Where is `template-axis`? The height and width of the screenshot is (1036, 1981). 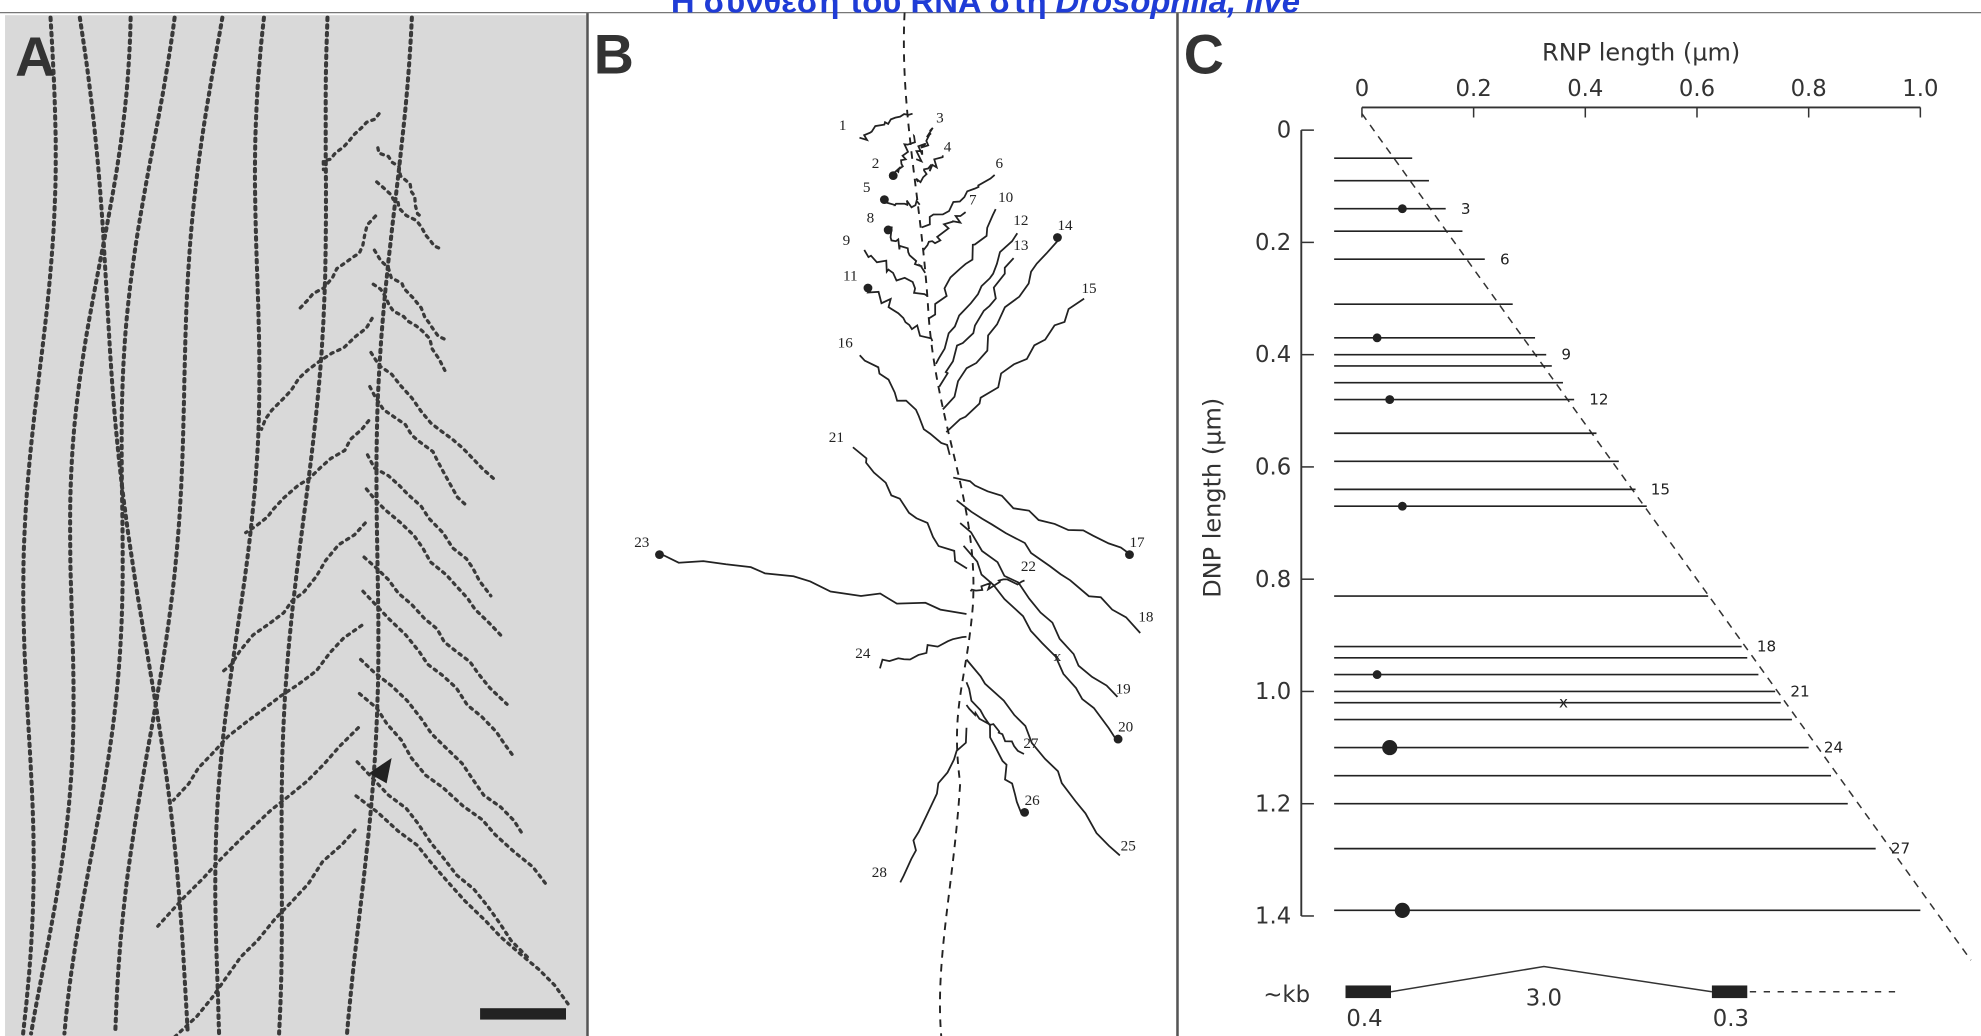 template-axis is located at coordinates (938, 524).